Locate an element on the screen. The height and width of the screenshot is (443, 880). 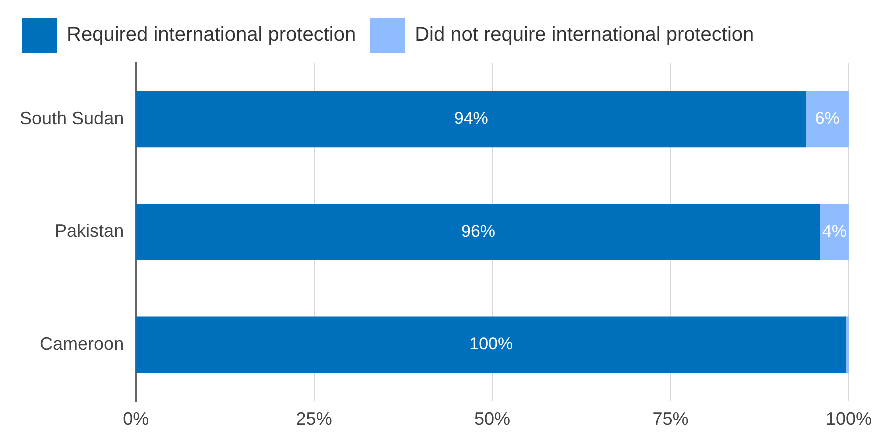
x-tick-label: 100% is located at coordinates (849, 419).